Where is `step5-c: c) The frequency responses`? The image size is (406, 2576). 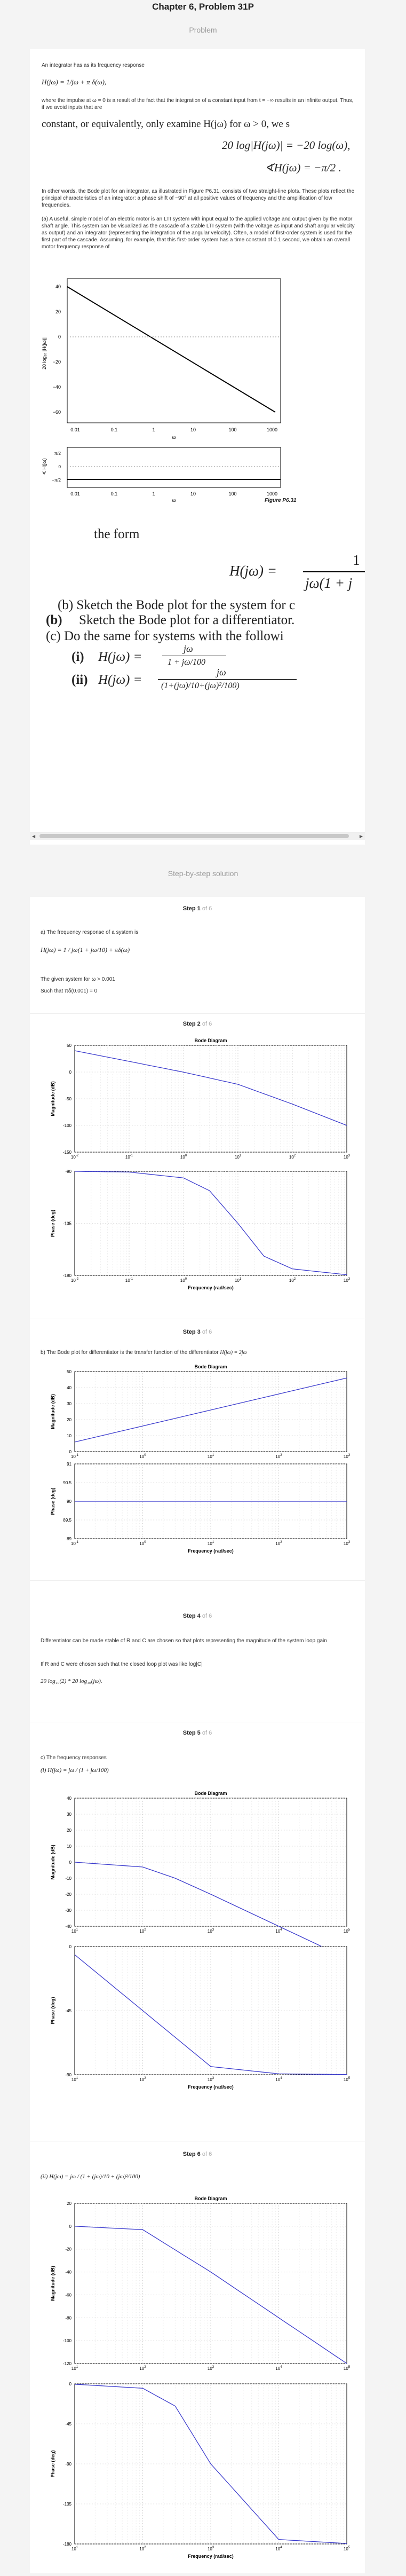 step5-c: c) The frequency responses is located at coordinates (74, 1758).